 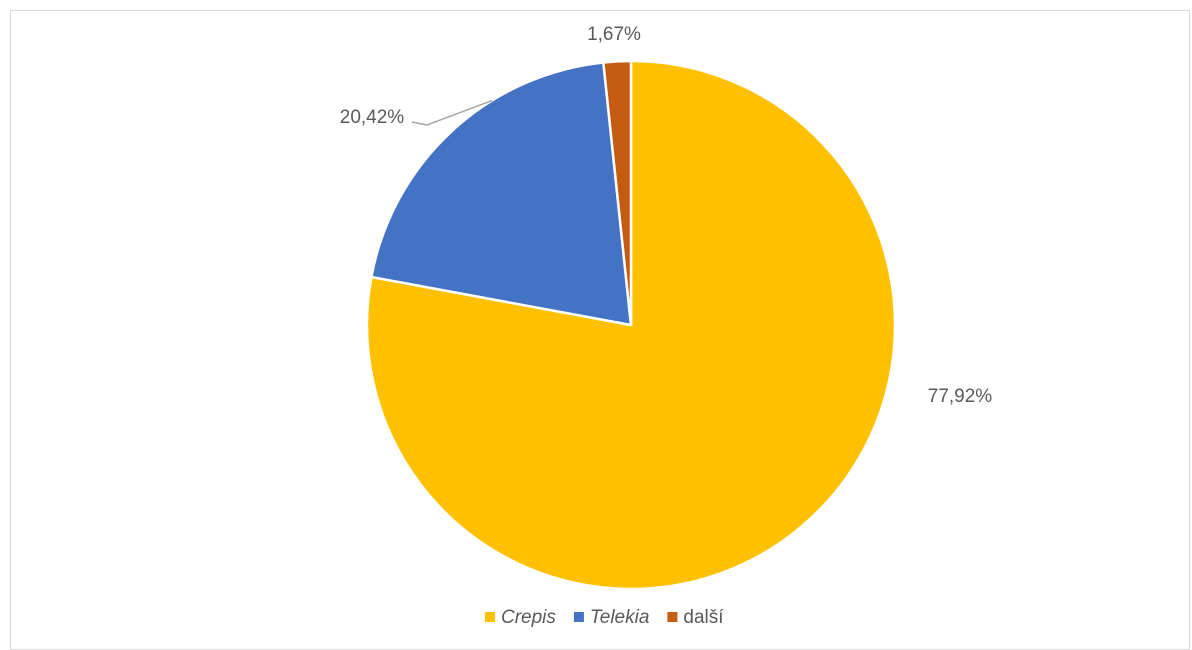 What do you see at coordinates (452, 112) in the screenshot?
I see `leader-line-telekia` at bounding box center [452, 112].